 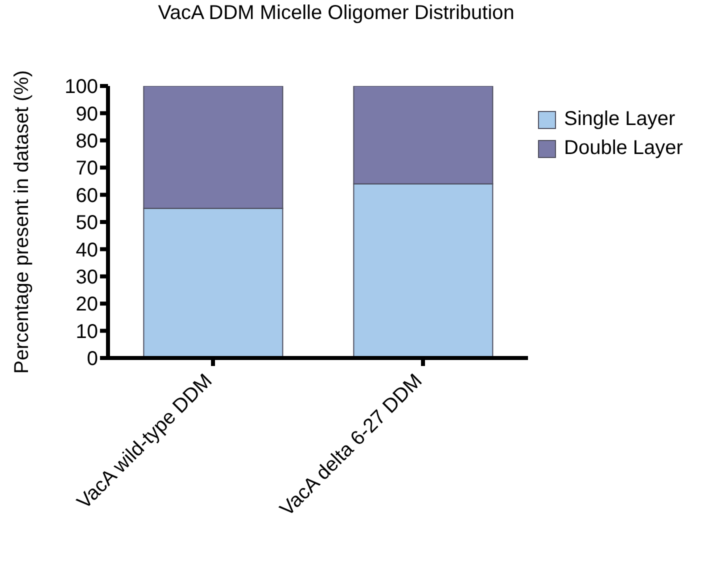 What do you see at coordinates (87, 223) in the screenshot?
I see `y-tick-label: 50` at bounding box center [87, 223].